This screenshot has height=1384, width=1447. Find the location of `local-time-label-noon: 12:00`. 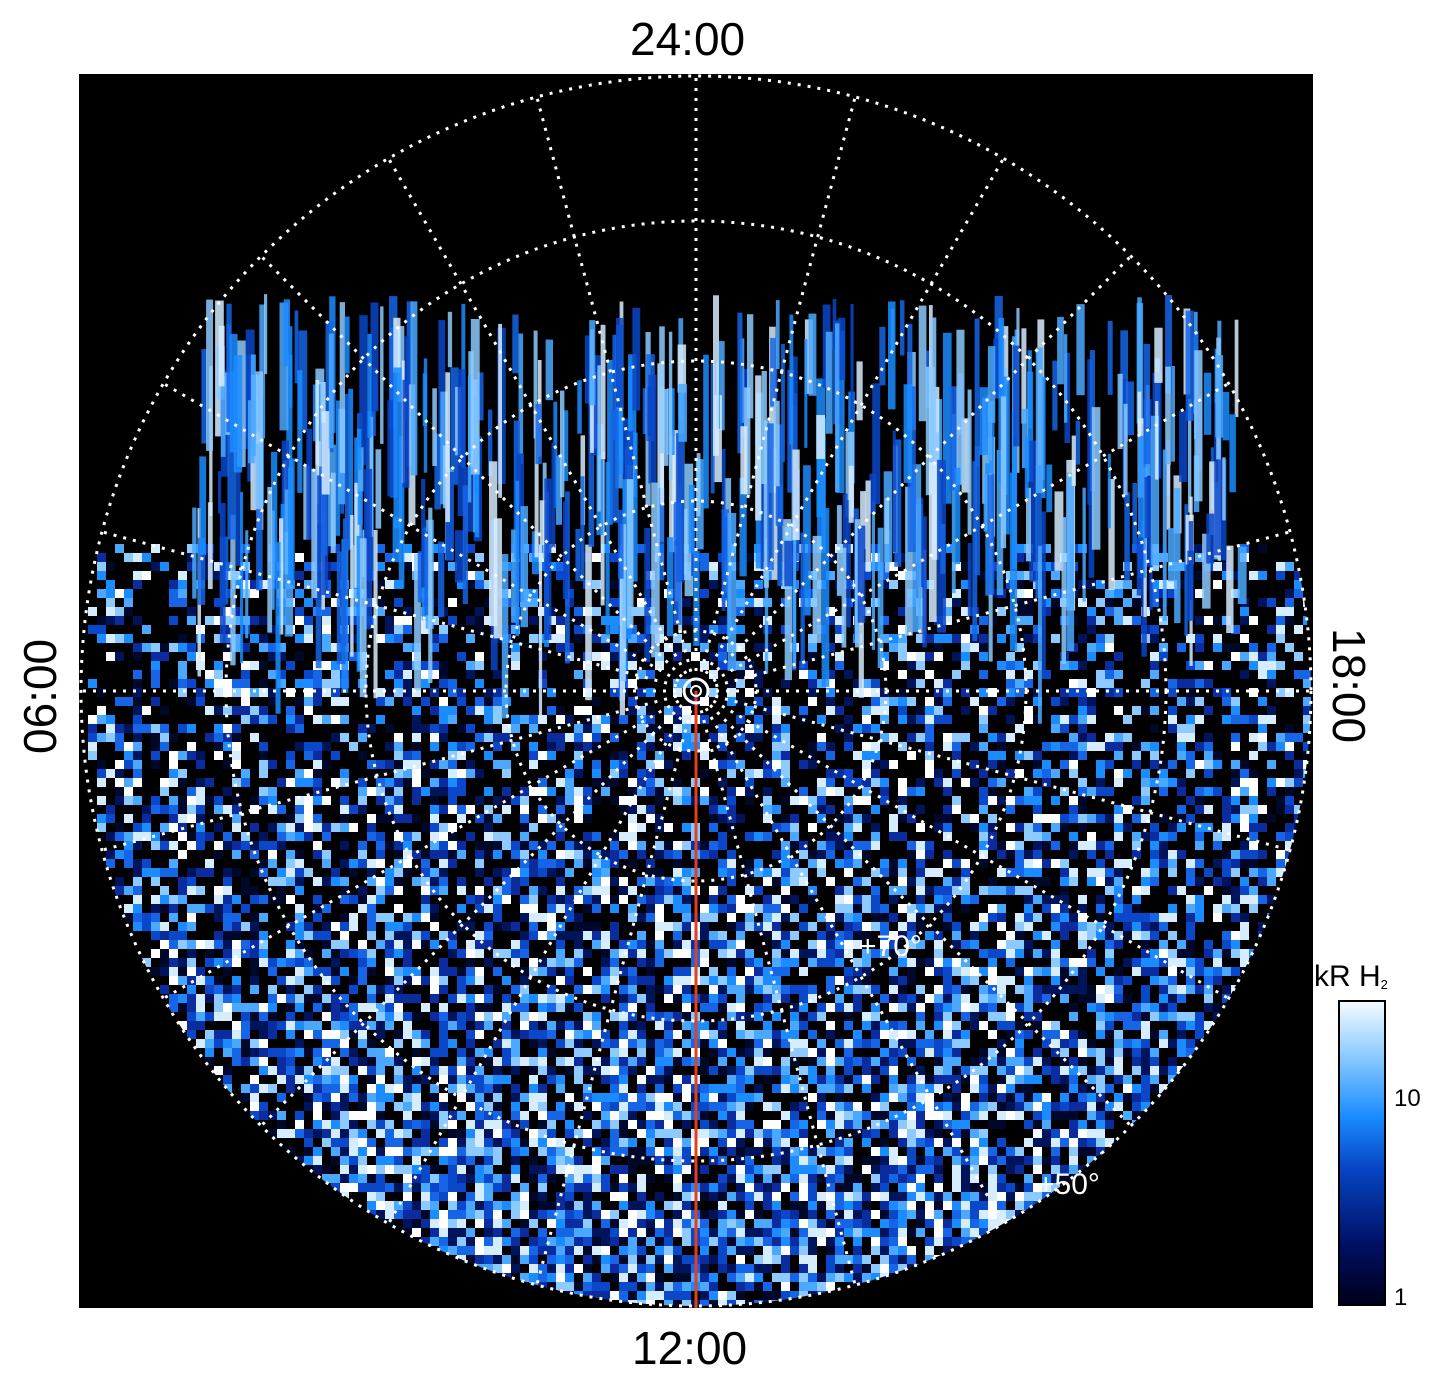

local-time-label-noon: 12:00 is located at coordinates (690, 1348).